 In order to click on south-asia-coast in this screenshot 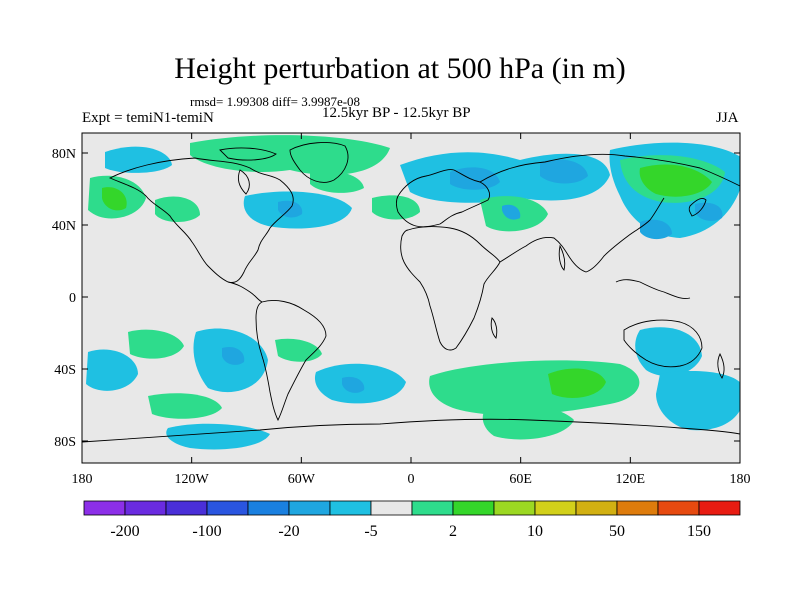, I will do `click(582, 235)`.